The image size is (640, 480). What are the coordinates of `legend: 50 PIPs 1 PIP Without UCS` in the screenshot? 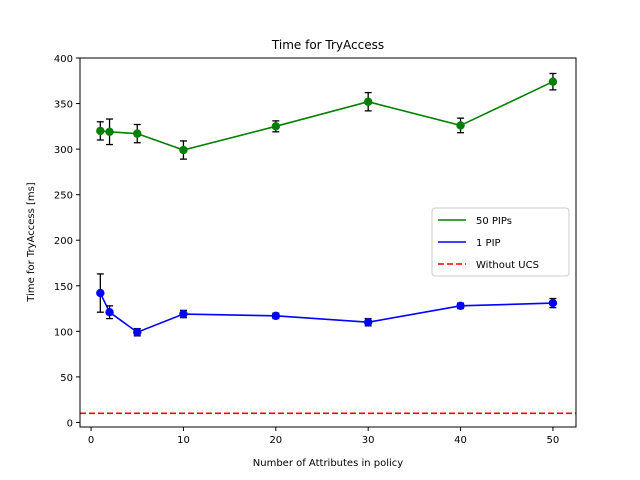 It's located at (500, 242).